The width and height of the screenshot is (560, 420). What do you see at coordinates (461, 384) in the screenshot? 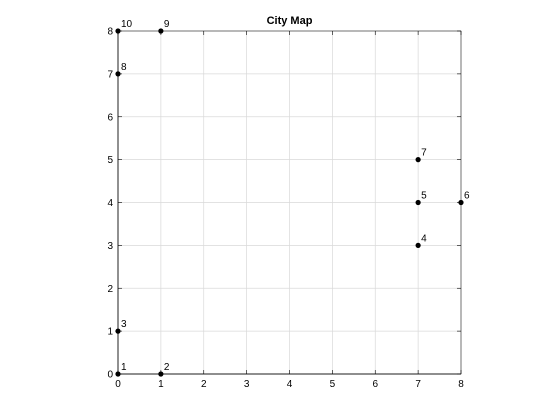
I see `x-tick-label-8: 8` at bounding box center [461, 384].